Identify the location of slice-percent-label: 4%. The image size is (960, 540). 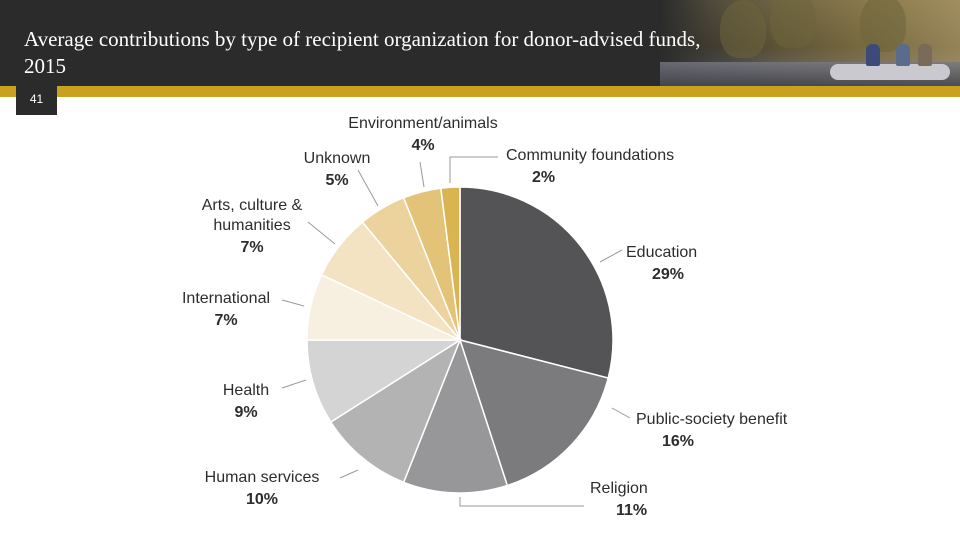
(422, 145).